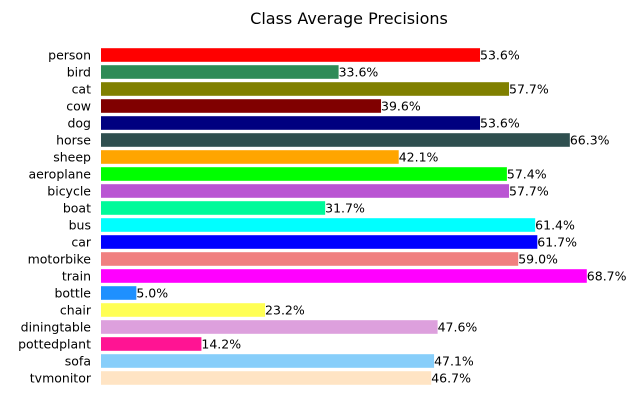  Describe the element at coordinates (401, 106) in the screenshot. I see `data-label-cow: 39.6%` at that location.